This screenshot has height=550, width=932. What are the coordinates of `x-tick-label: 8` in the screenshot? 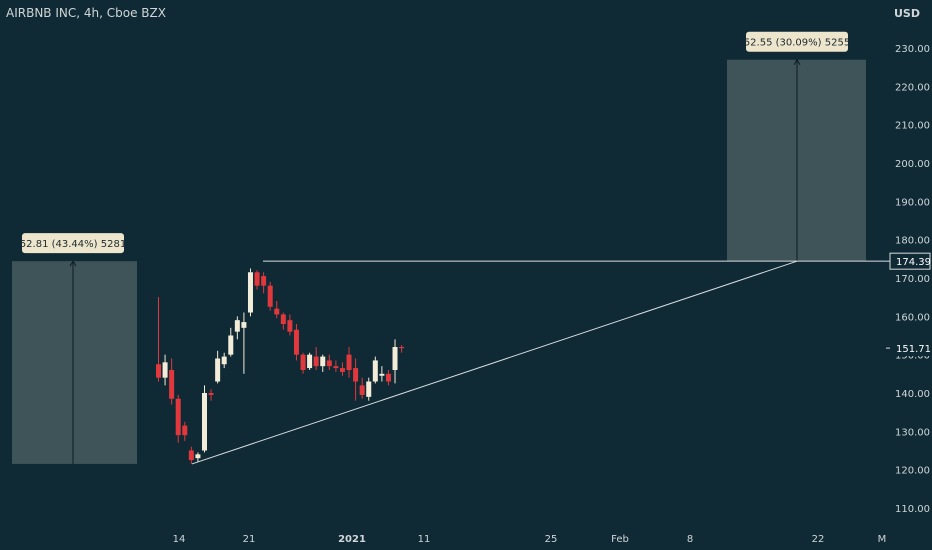 It's located at (690, 539).